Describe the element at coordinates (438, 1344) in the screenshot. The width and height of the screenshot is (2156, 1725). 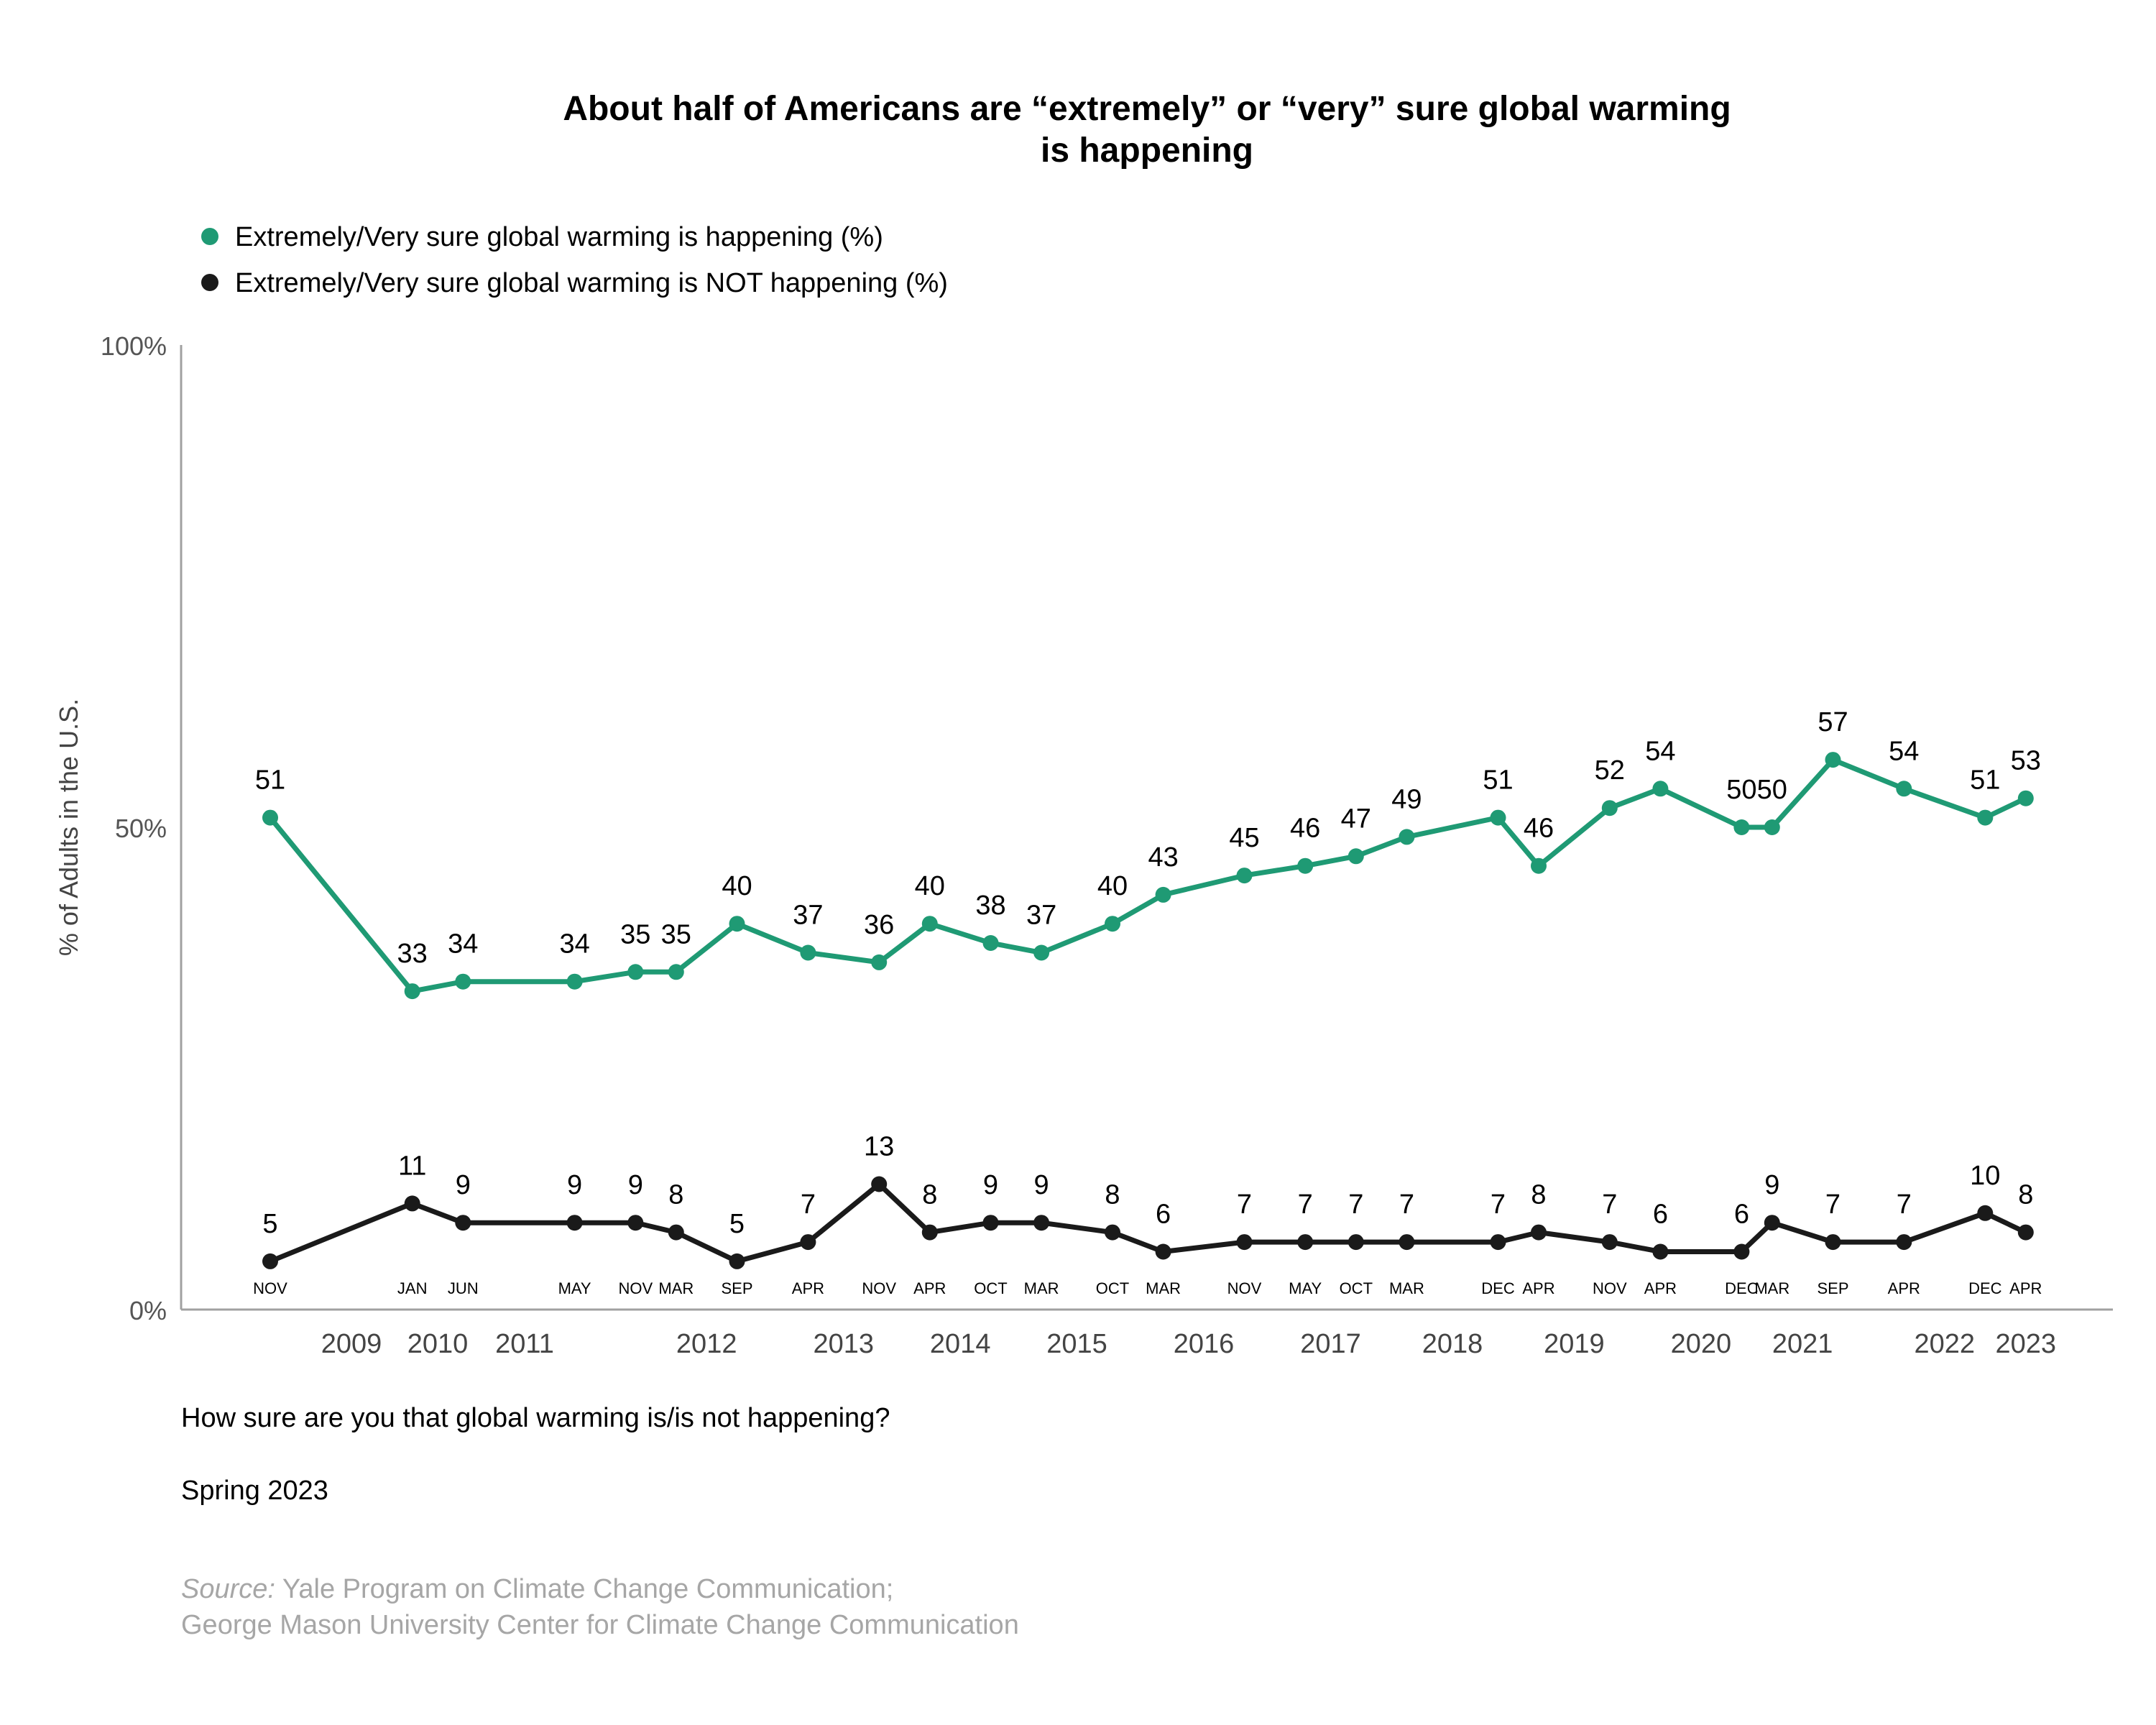
I see `x-year-label: 2010` at that location.